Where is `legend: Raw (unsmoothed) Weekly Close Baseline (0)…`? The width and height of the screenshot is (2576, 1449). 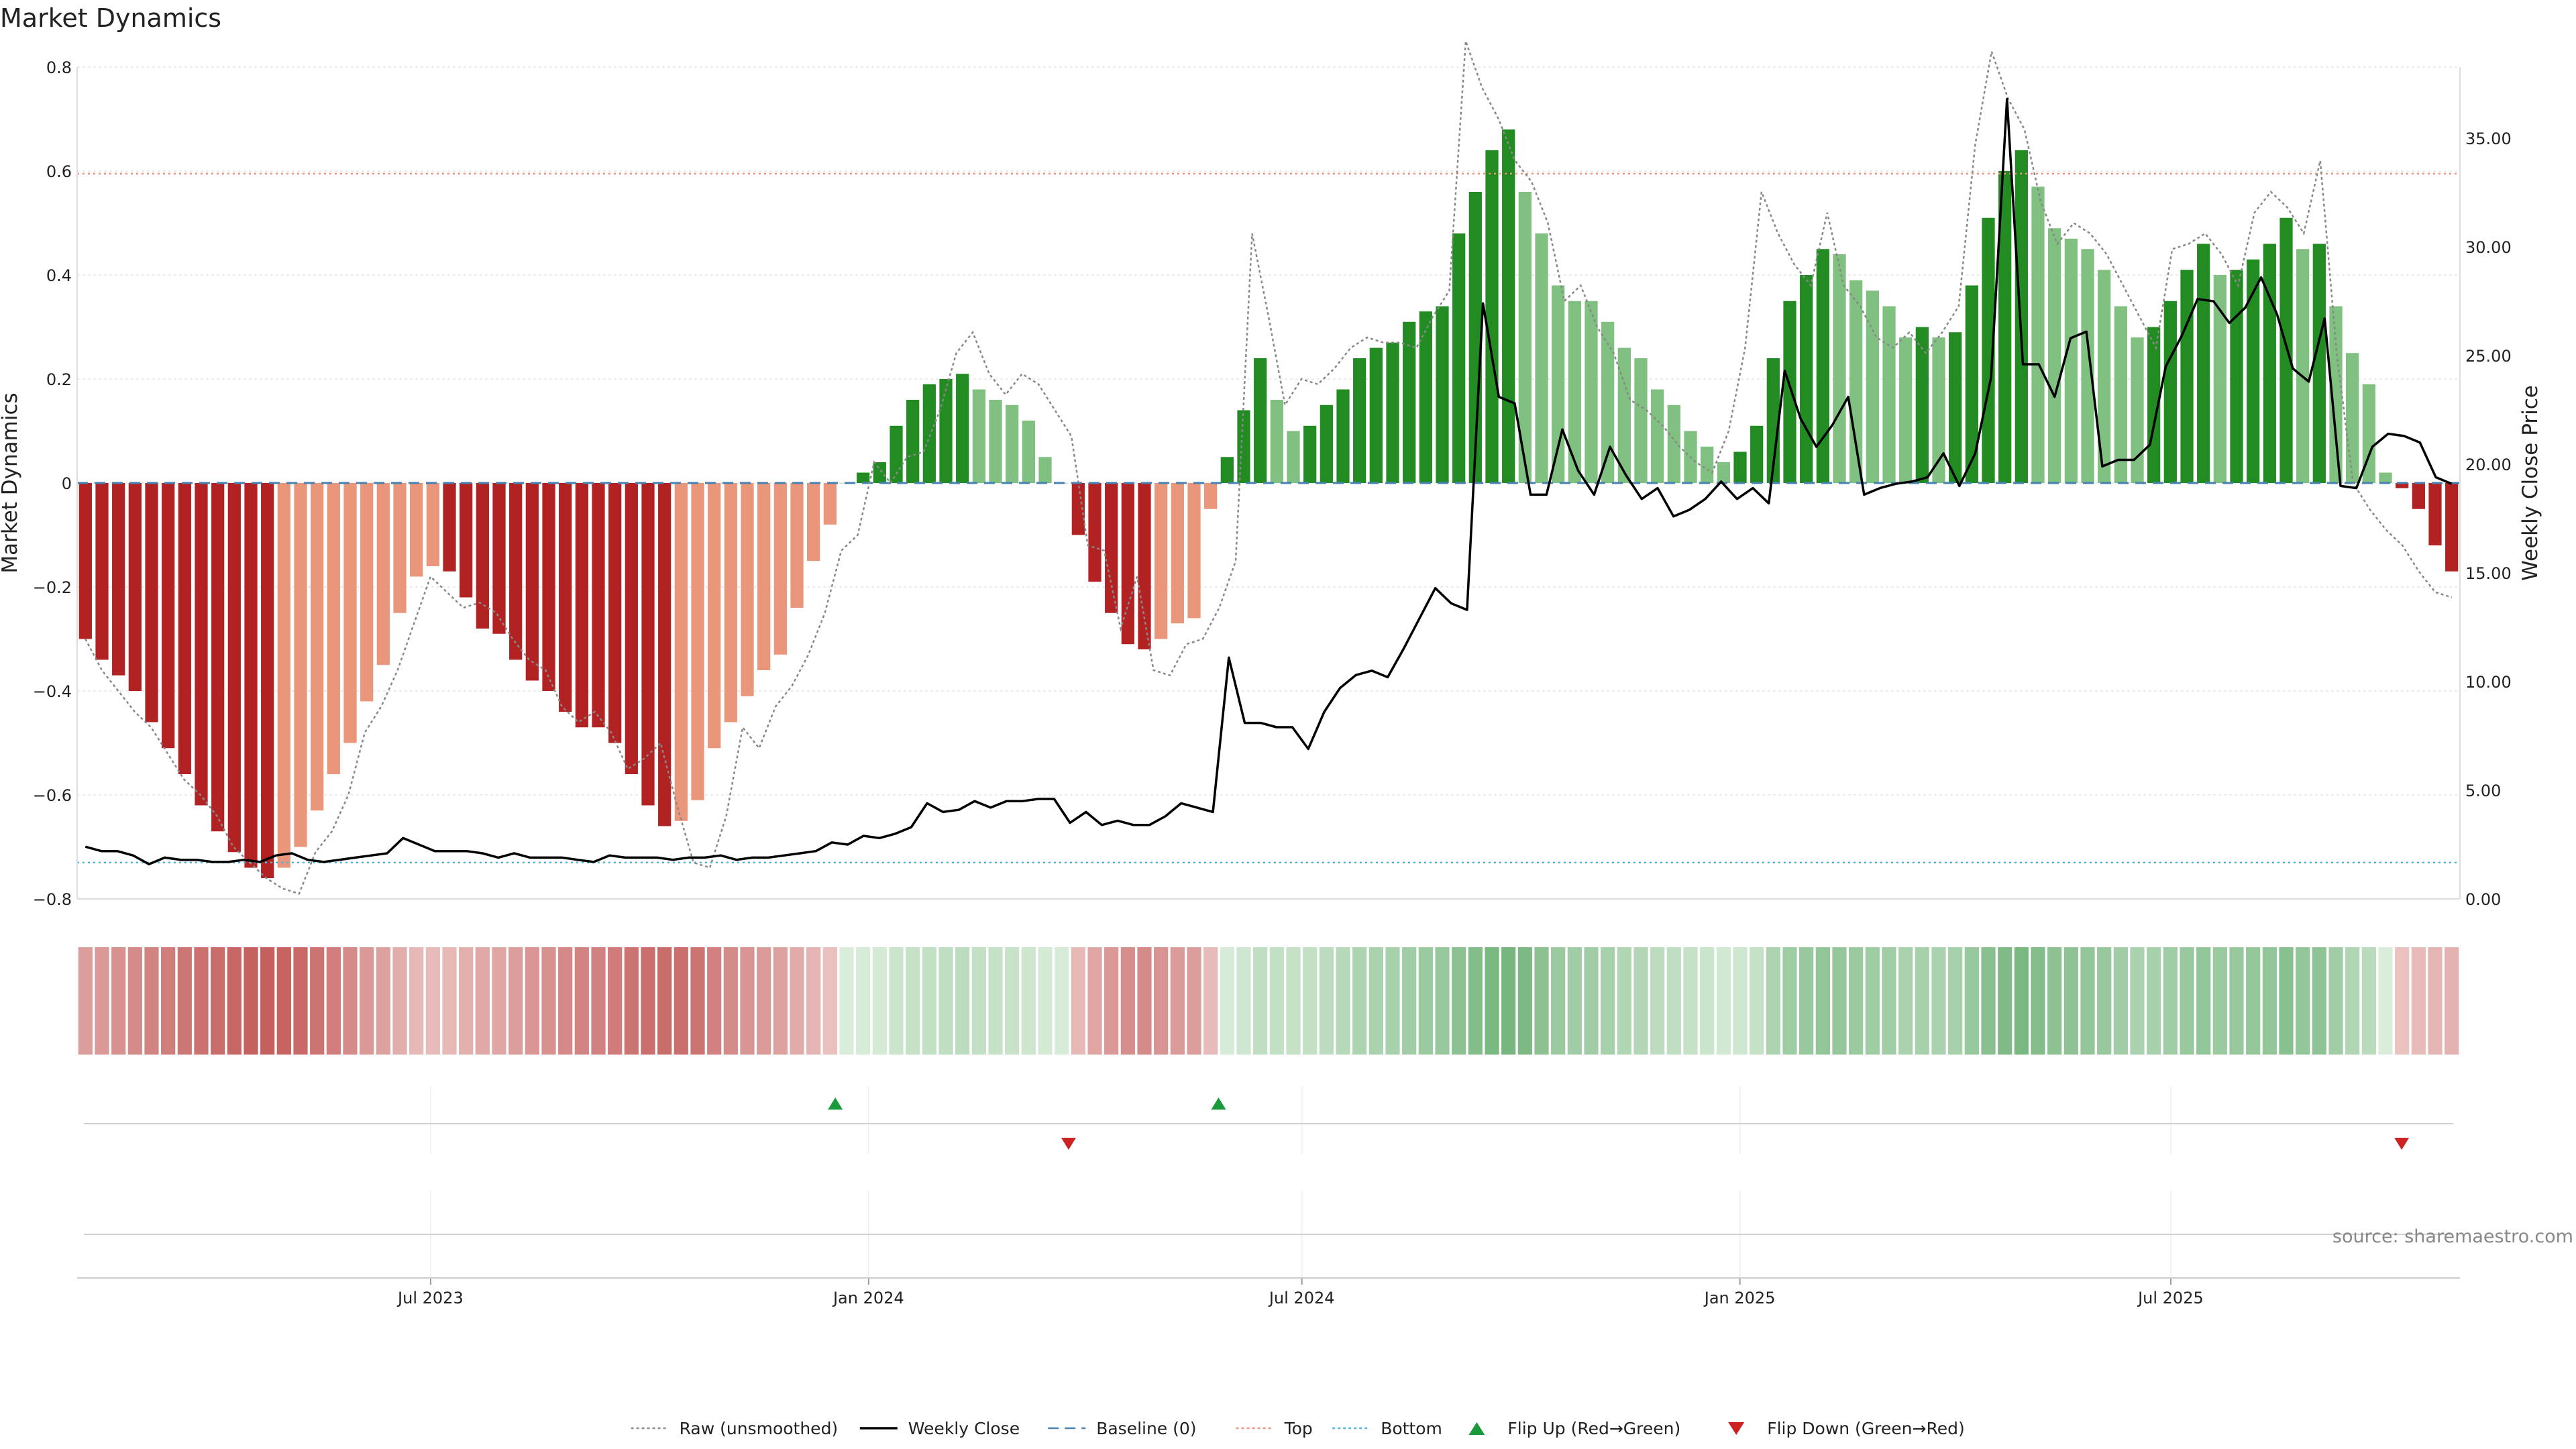
legend: Raw (unsmoothed) Weekly Close Baseline (0)… is located at coordinates (1298, 1428).